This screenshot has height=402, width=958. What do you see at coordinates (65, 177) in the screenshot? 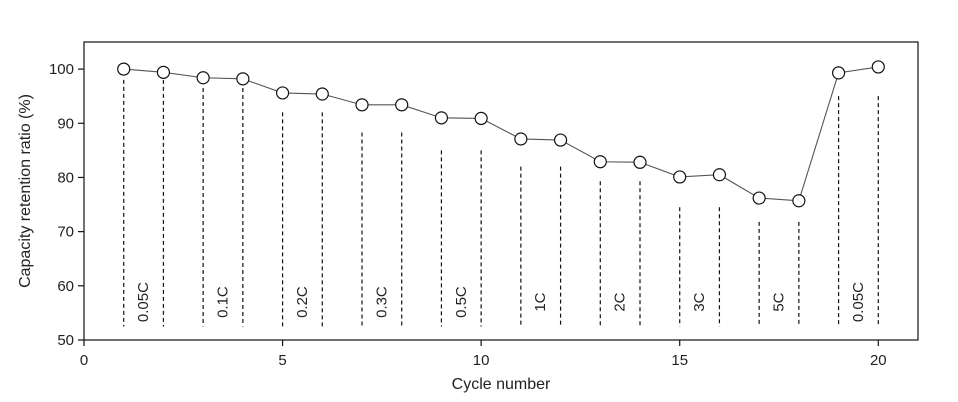
I see `y-tick-label: 80` at bounding box center [65, 177].